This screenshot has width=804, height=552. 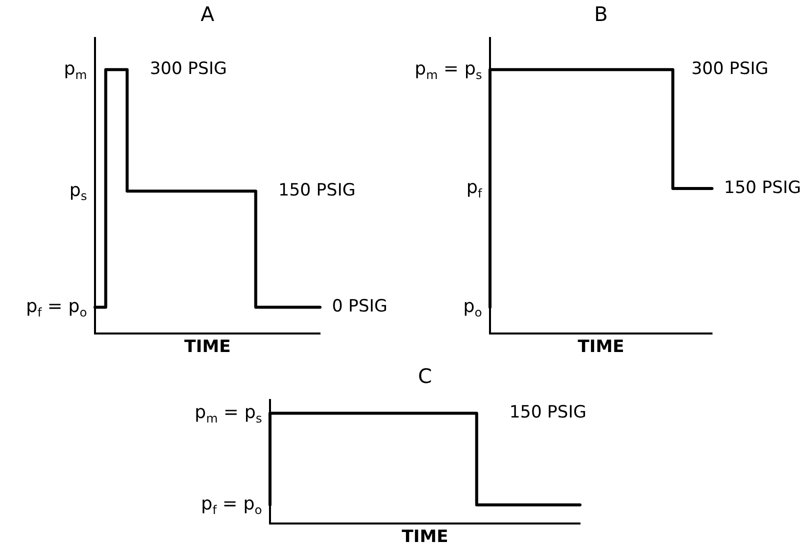 I want to click on chart-title: B, so click(x=601, y=14).